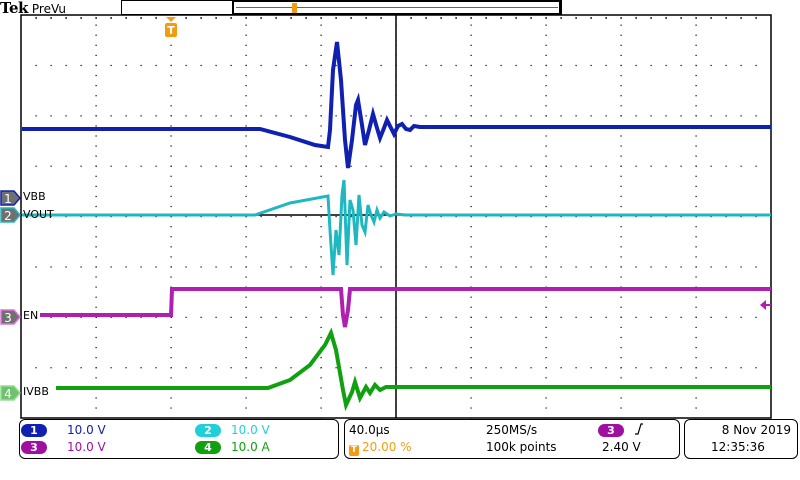  I want to click on trigger-position: T 20.00 %, so click(380, 448).